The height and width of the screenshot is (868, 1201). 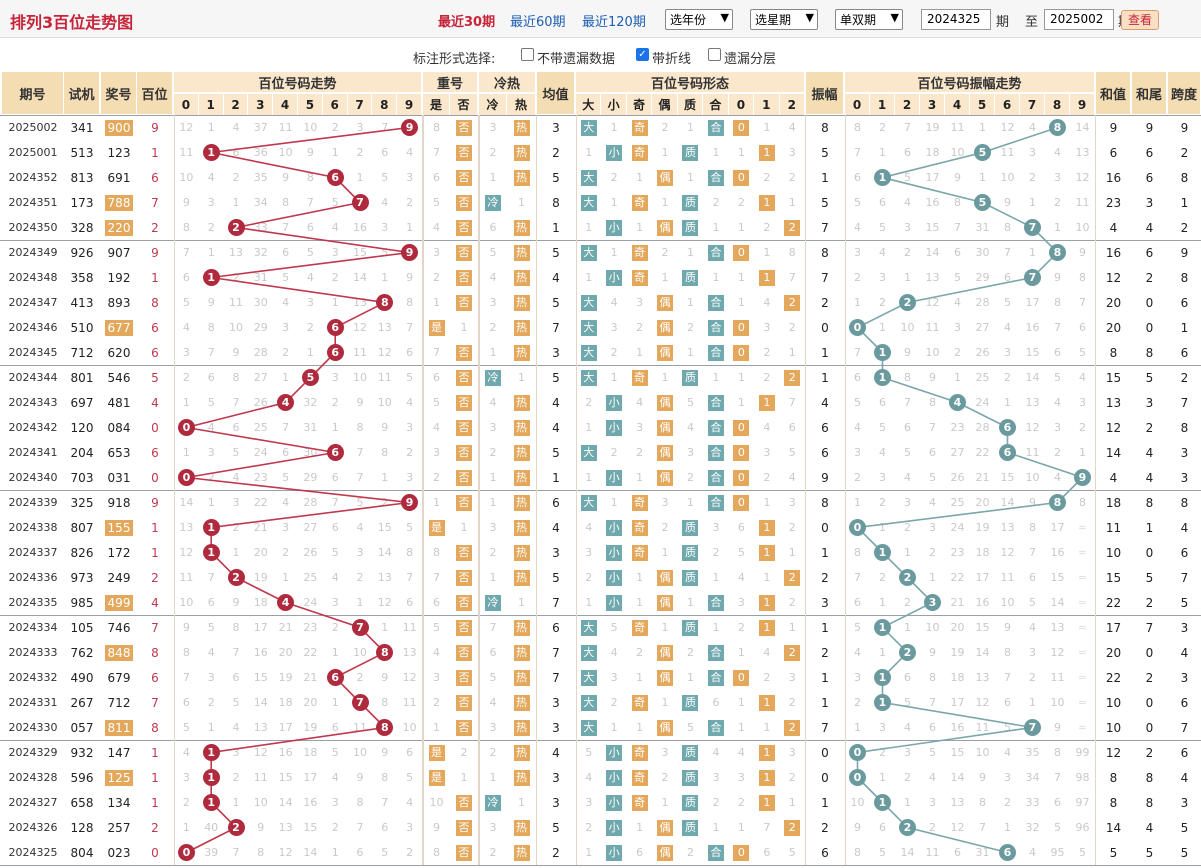 I want to click on trend-missing-cell: 7, so click(x=385, y=127).